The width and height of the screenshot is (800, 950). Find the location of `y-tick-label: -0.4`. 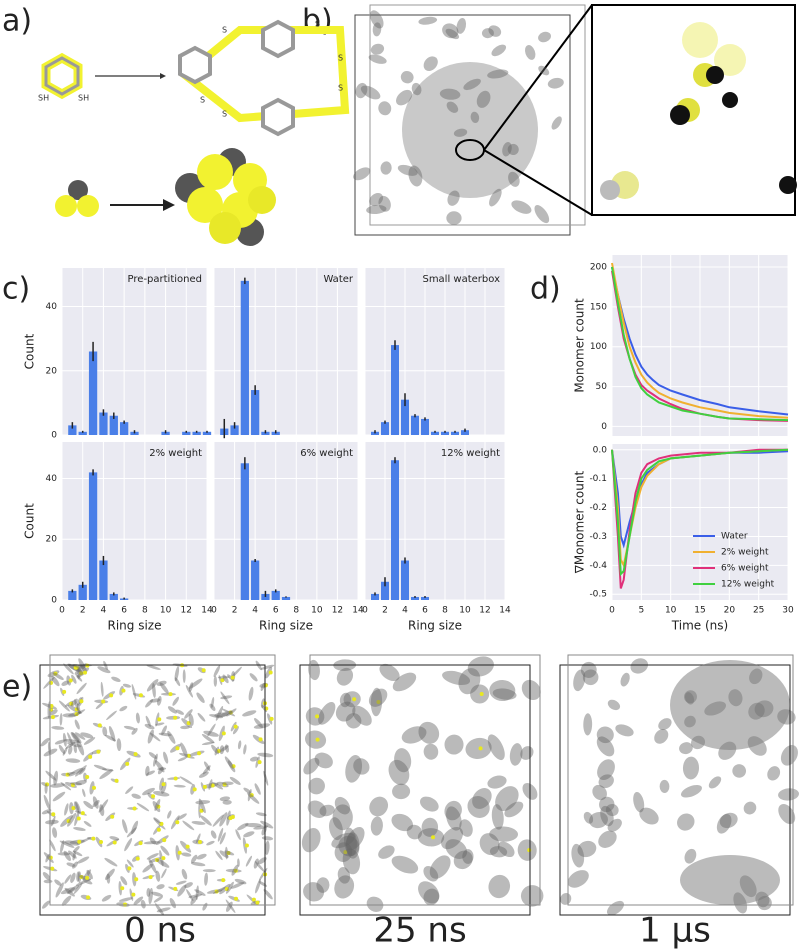

y-tick-label: -0.4 is located at coordinates (598, 566).